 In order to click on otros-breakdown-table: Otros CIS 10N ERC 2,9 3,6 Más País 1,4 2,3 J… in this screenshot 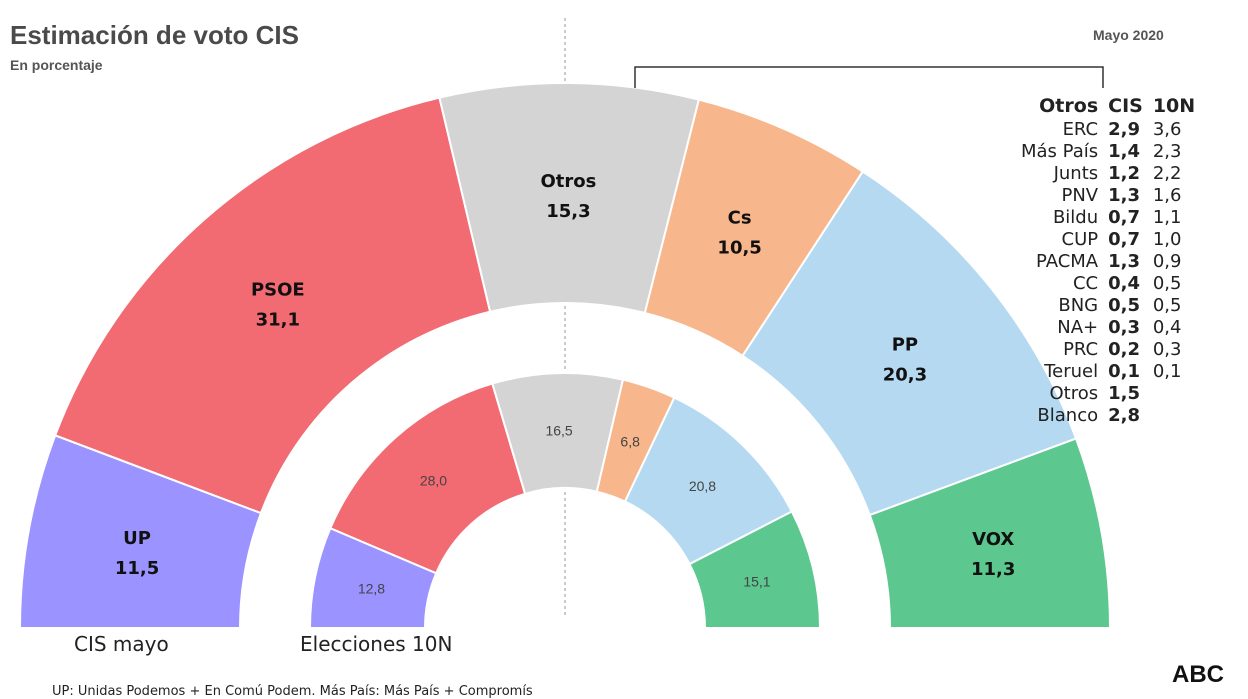, I will do `click(1107, 260)`.